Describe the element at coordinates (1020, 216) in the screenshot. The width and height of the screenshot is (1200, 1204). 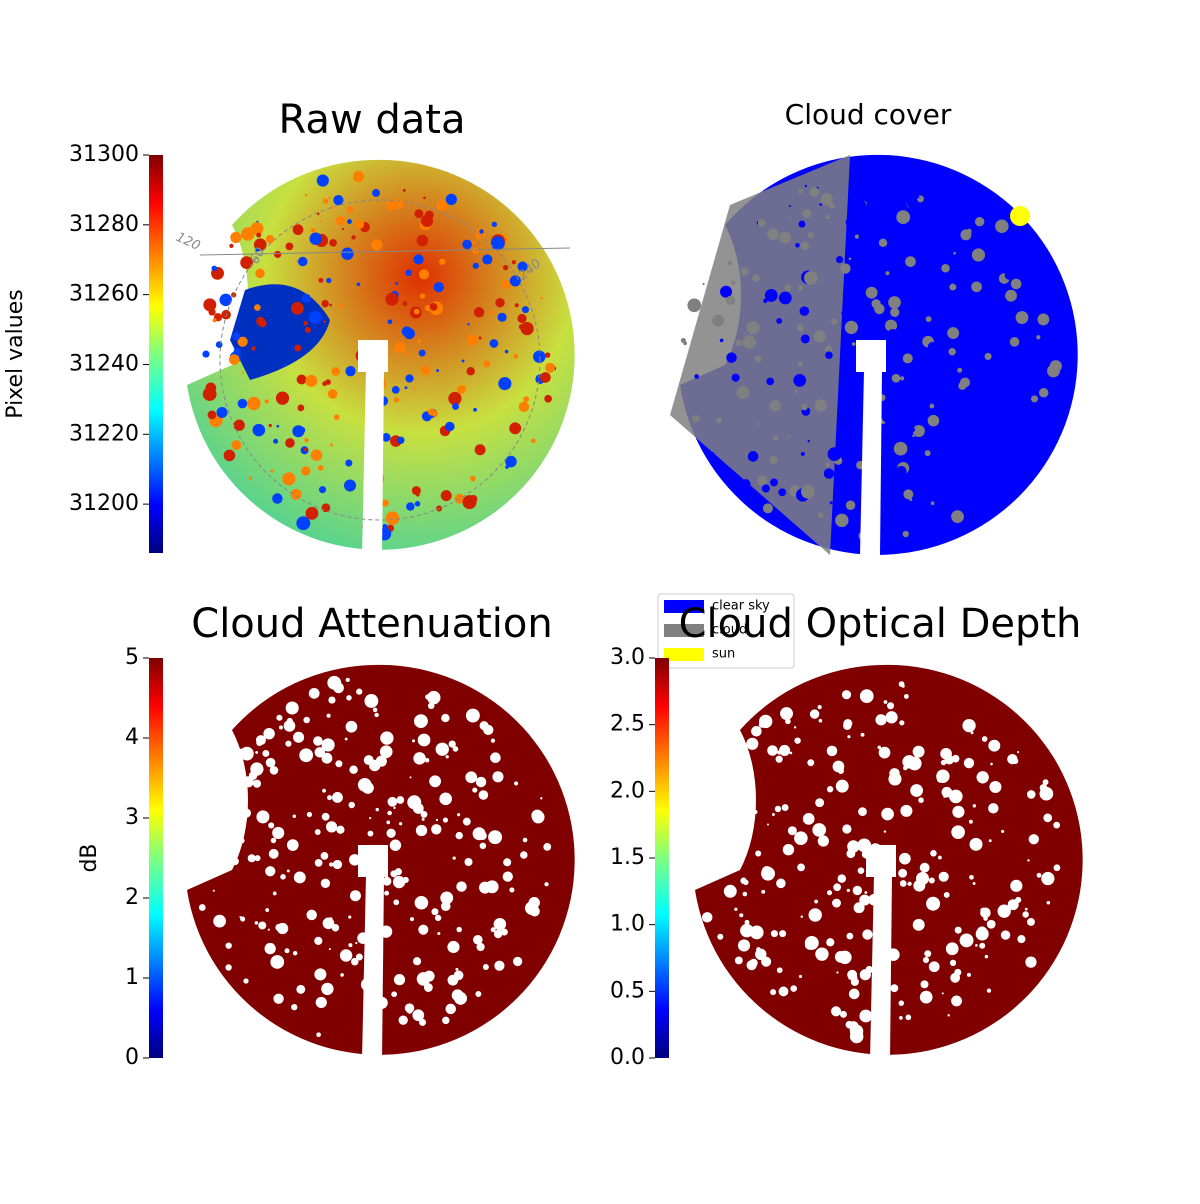
I see `sun-marker` at that location.